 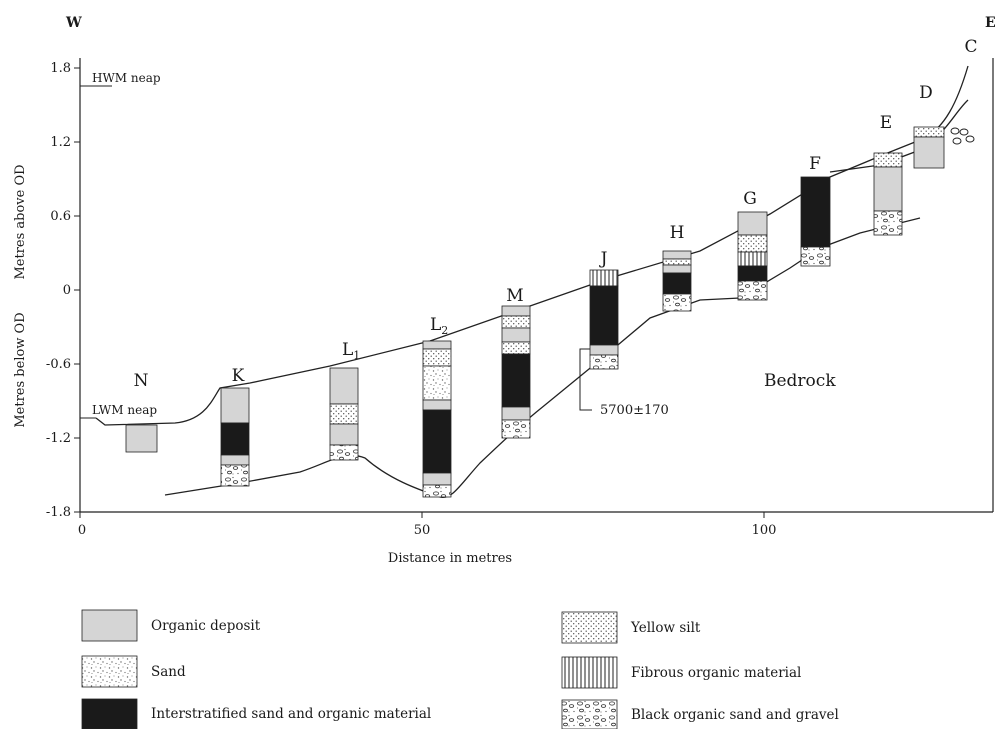 What do you see at coordinates (126, 78) in the screenshot?
I see `hwm-label: HWM neap` at bounding box center [126, 78].